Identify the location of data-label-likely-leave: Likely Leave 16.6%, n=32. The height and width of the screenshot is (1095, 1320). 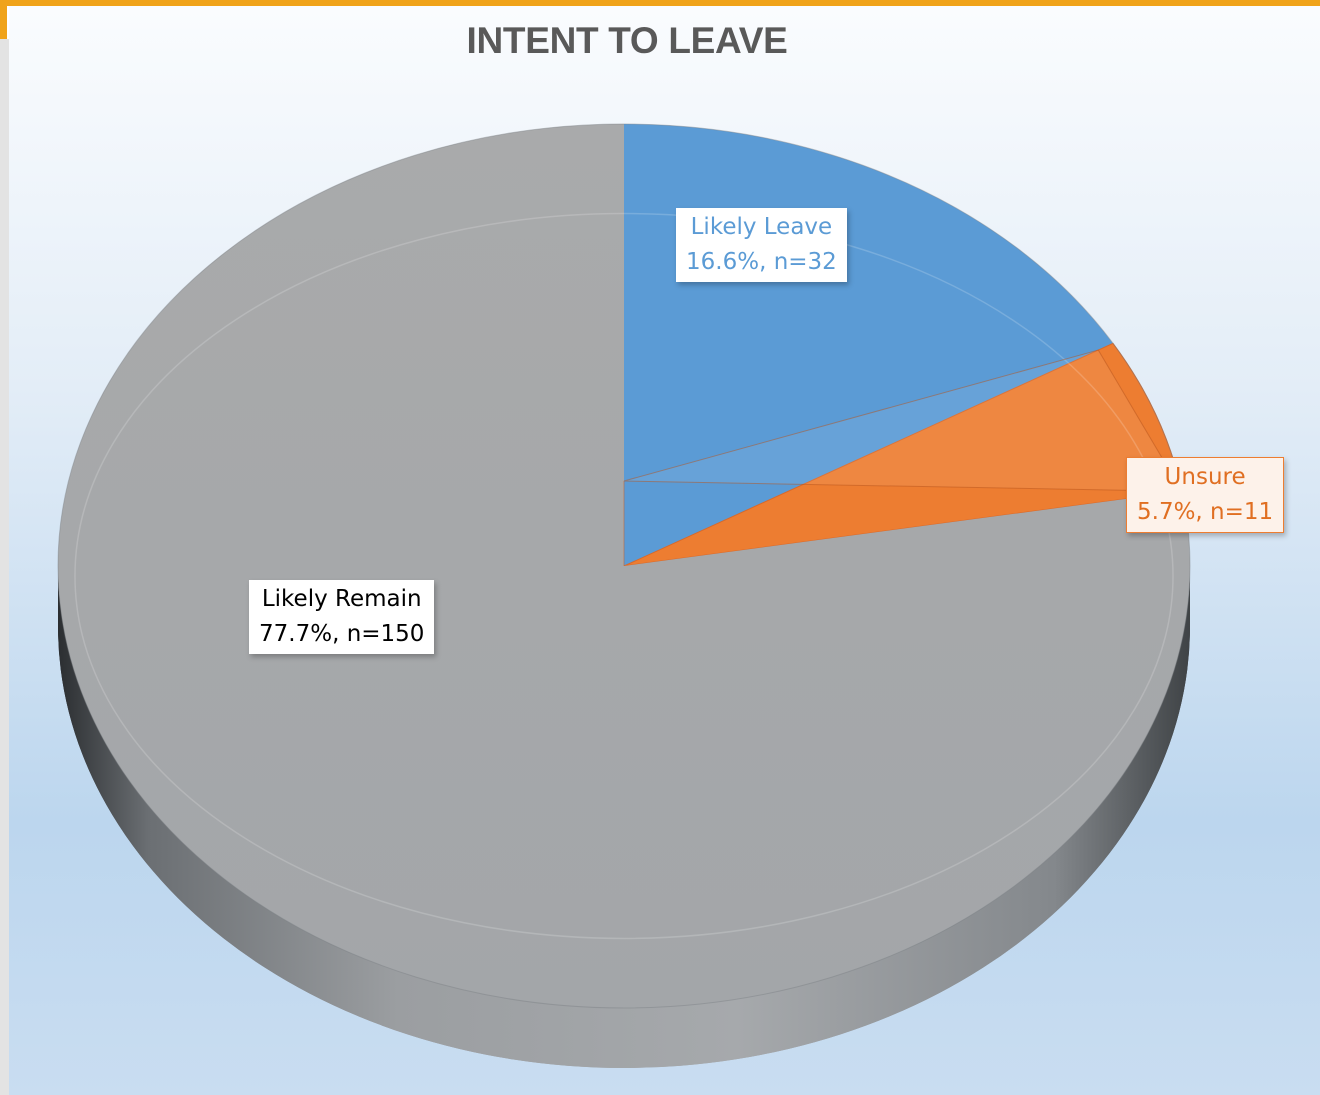
(761, 245).